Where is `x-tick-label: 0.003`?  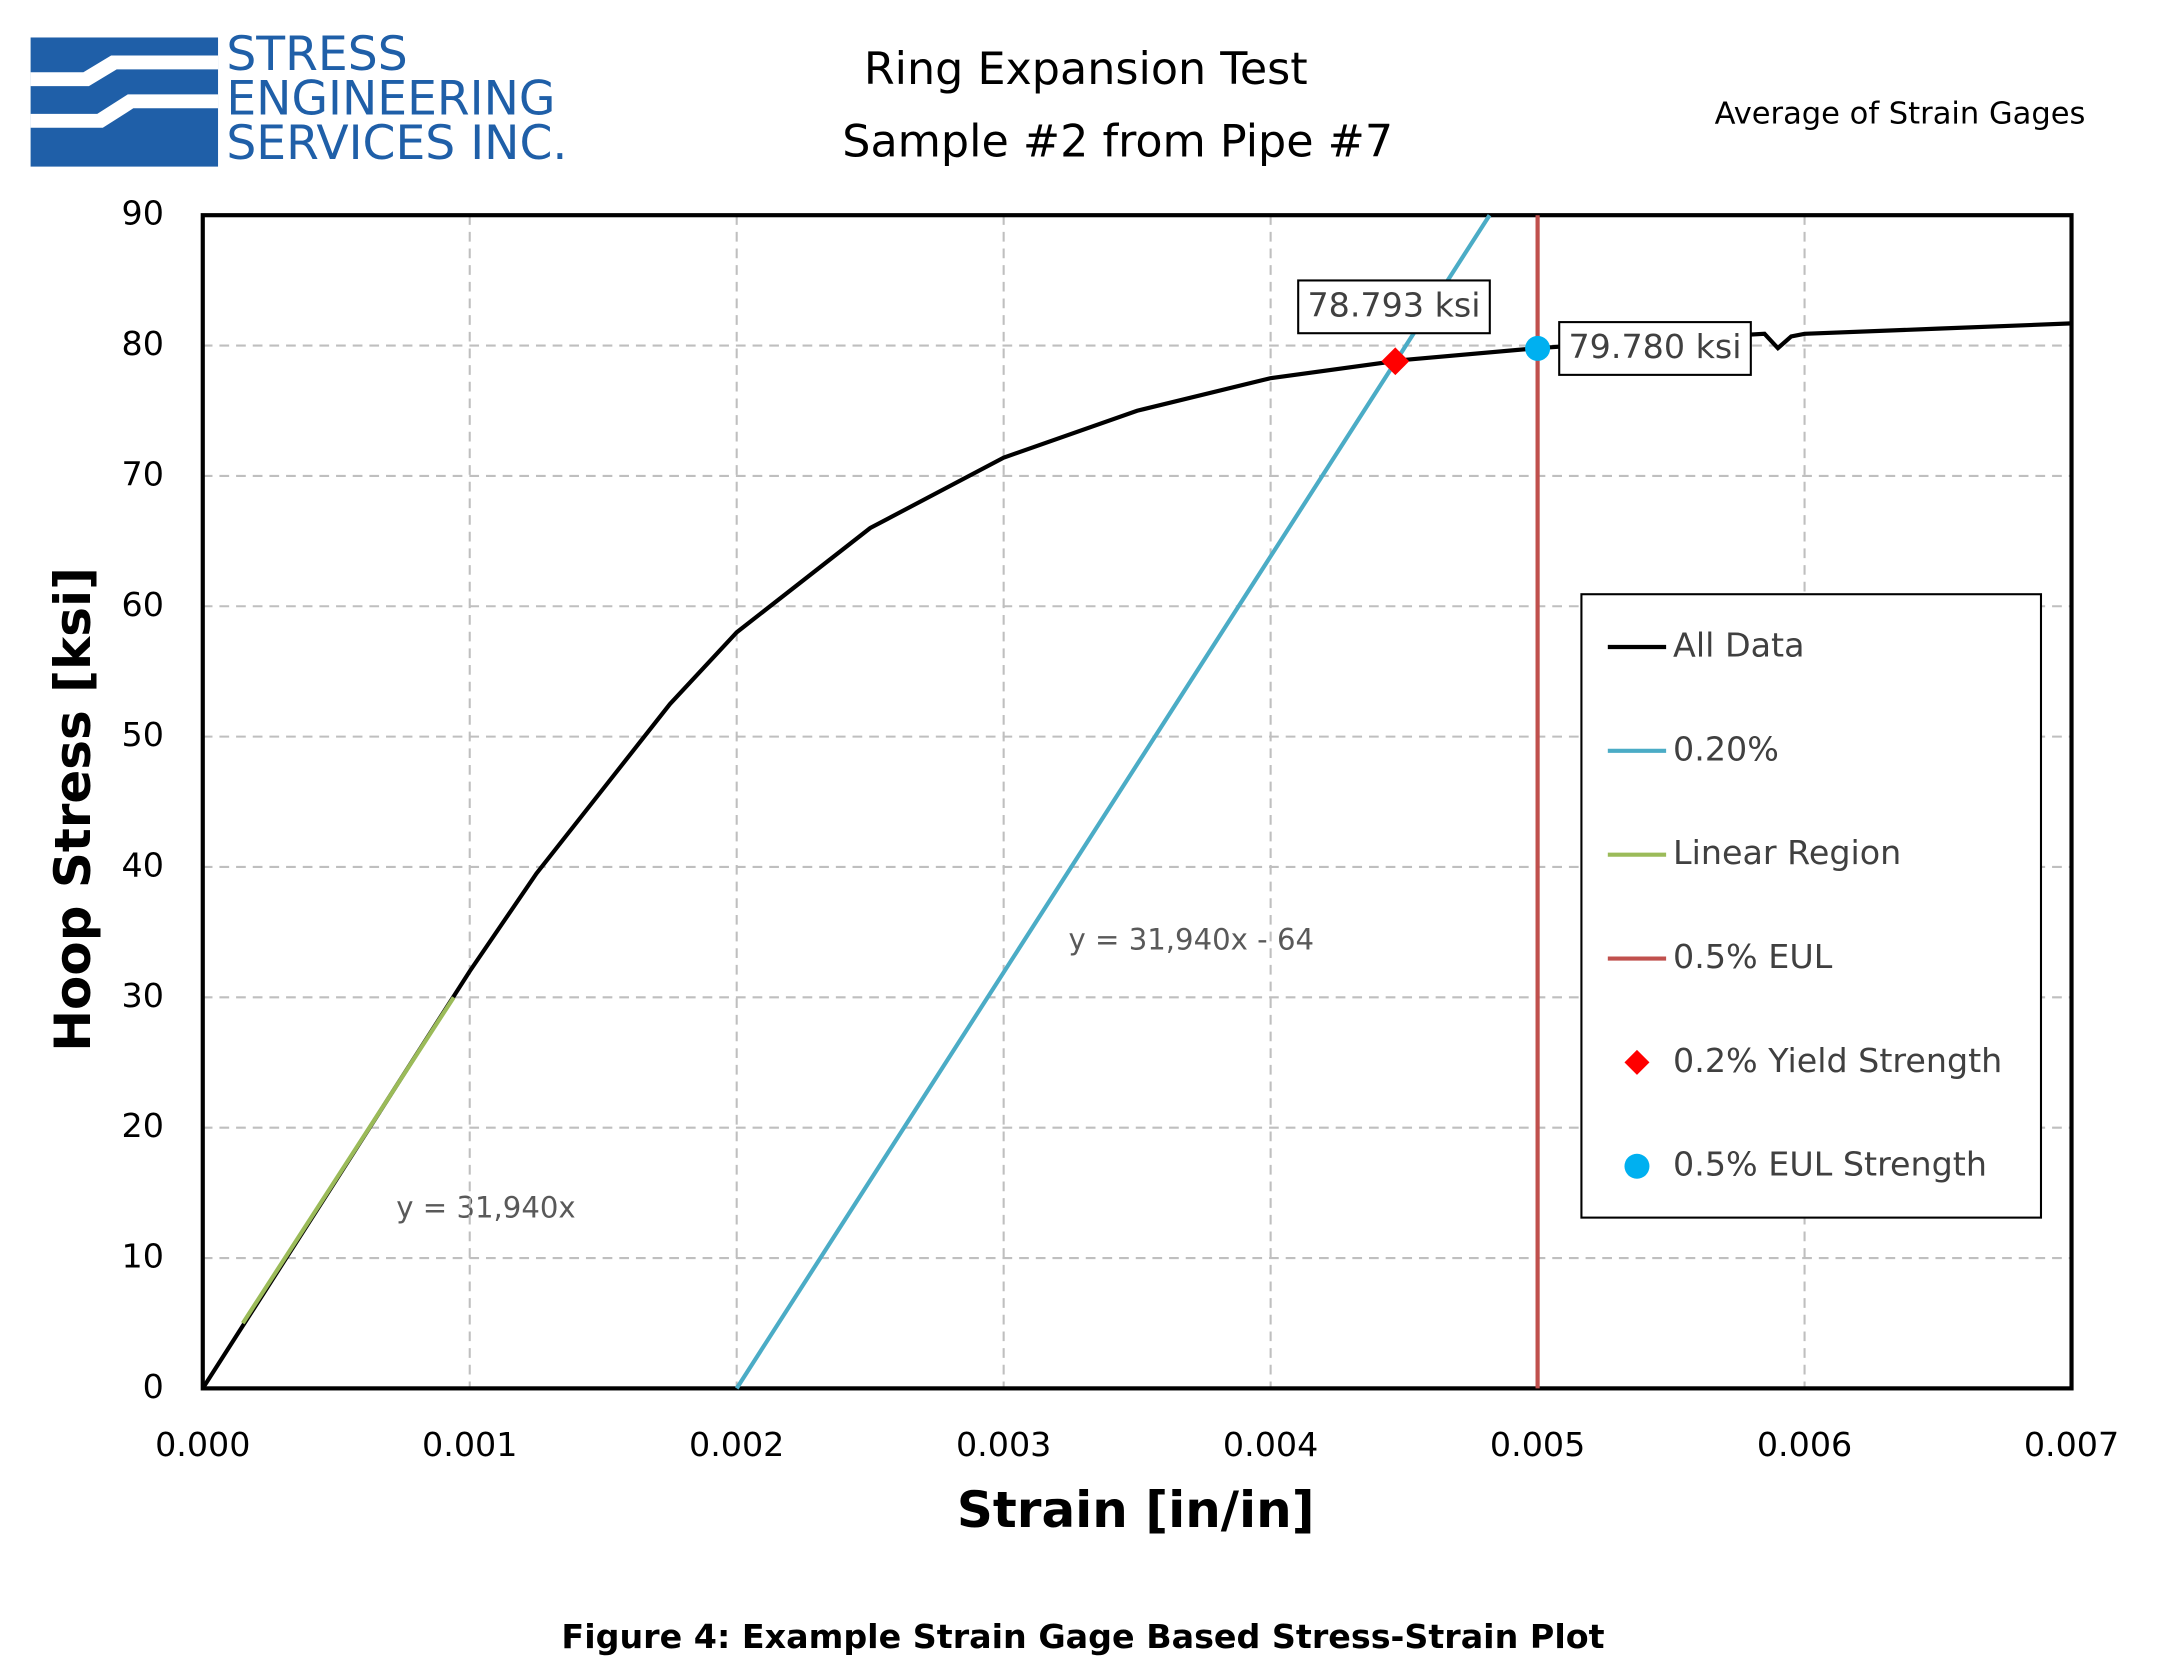 x-tick-label: 0.003 is located at coordinates (1003, 1444).